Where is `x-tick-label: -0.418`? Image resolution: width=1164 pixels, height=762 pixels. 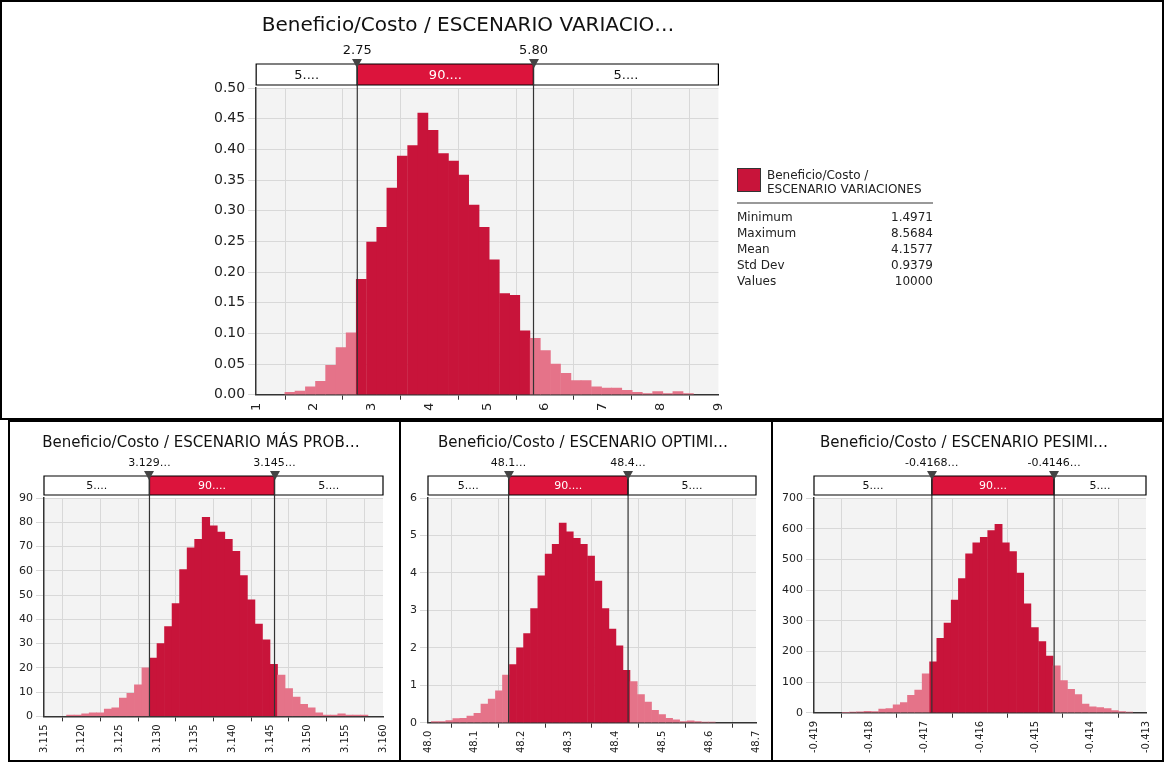 x-tick-label: -0.418 is located at coordinates (868, 737).